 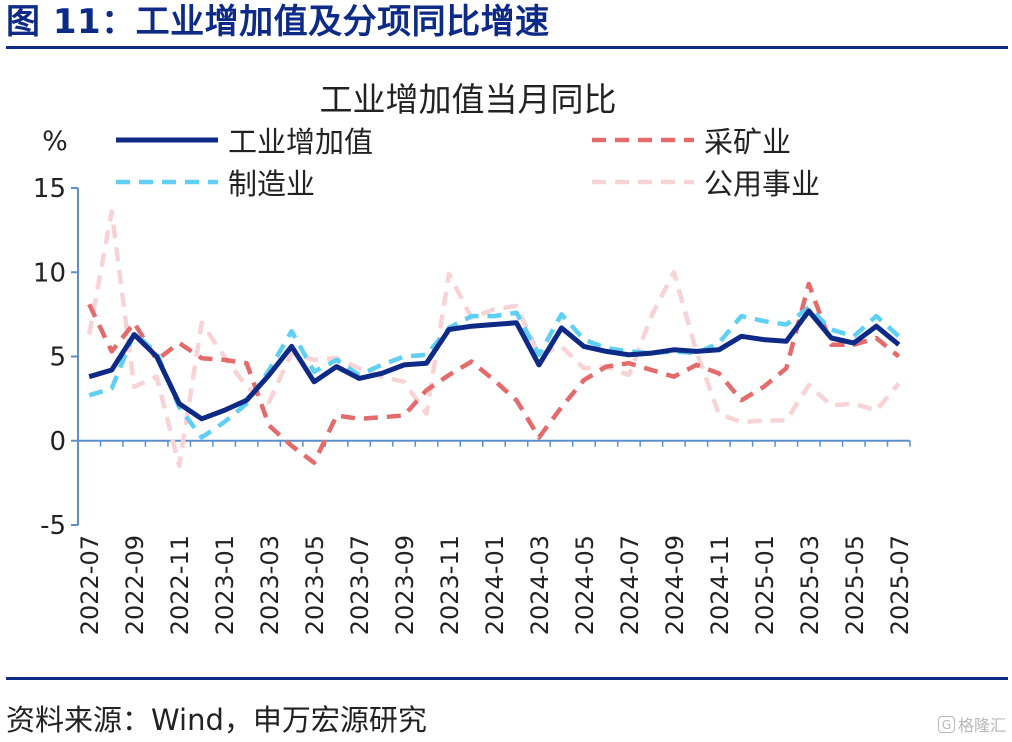 What do you see at coordinates (762, 184) in the screenshot?
I see `legend-label: 公用事业` at bounding box center [762, 184].